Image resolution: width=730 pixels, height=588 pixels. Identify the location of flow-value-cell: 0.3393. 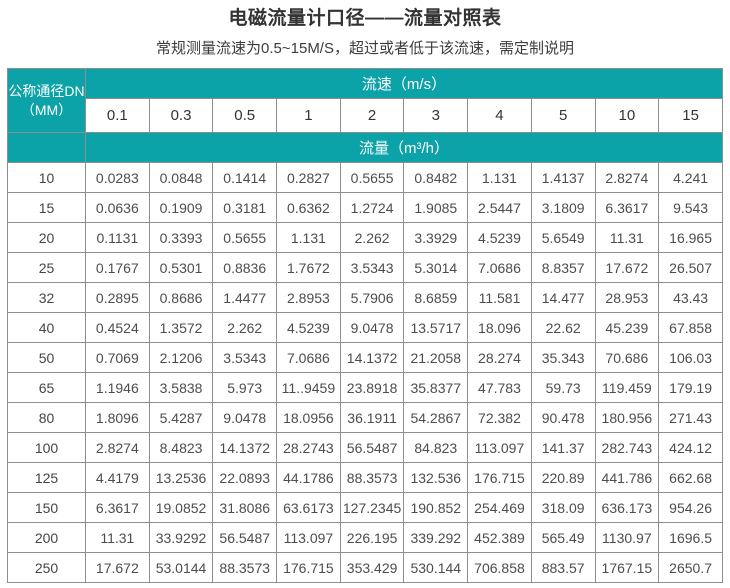
(181, 237).